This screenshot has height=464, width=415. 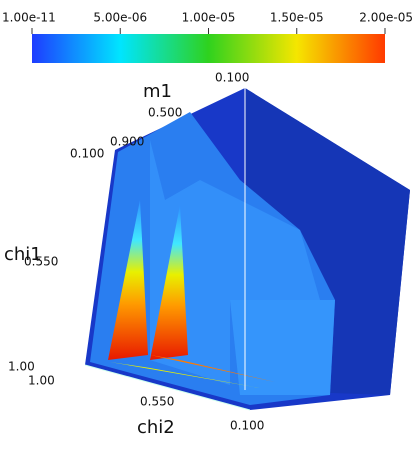 I want to click on edge, so click(x=167, y=387).